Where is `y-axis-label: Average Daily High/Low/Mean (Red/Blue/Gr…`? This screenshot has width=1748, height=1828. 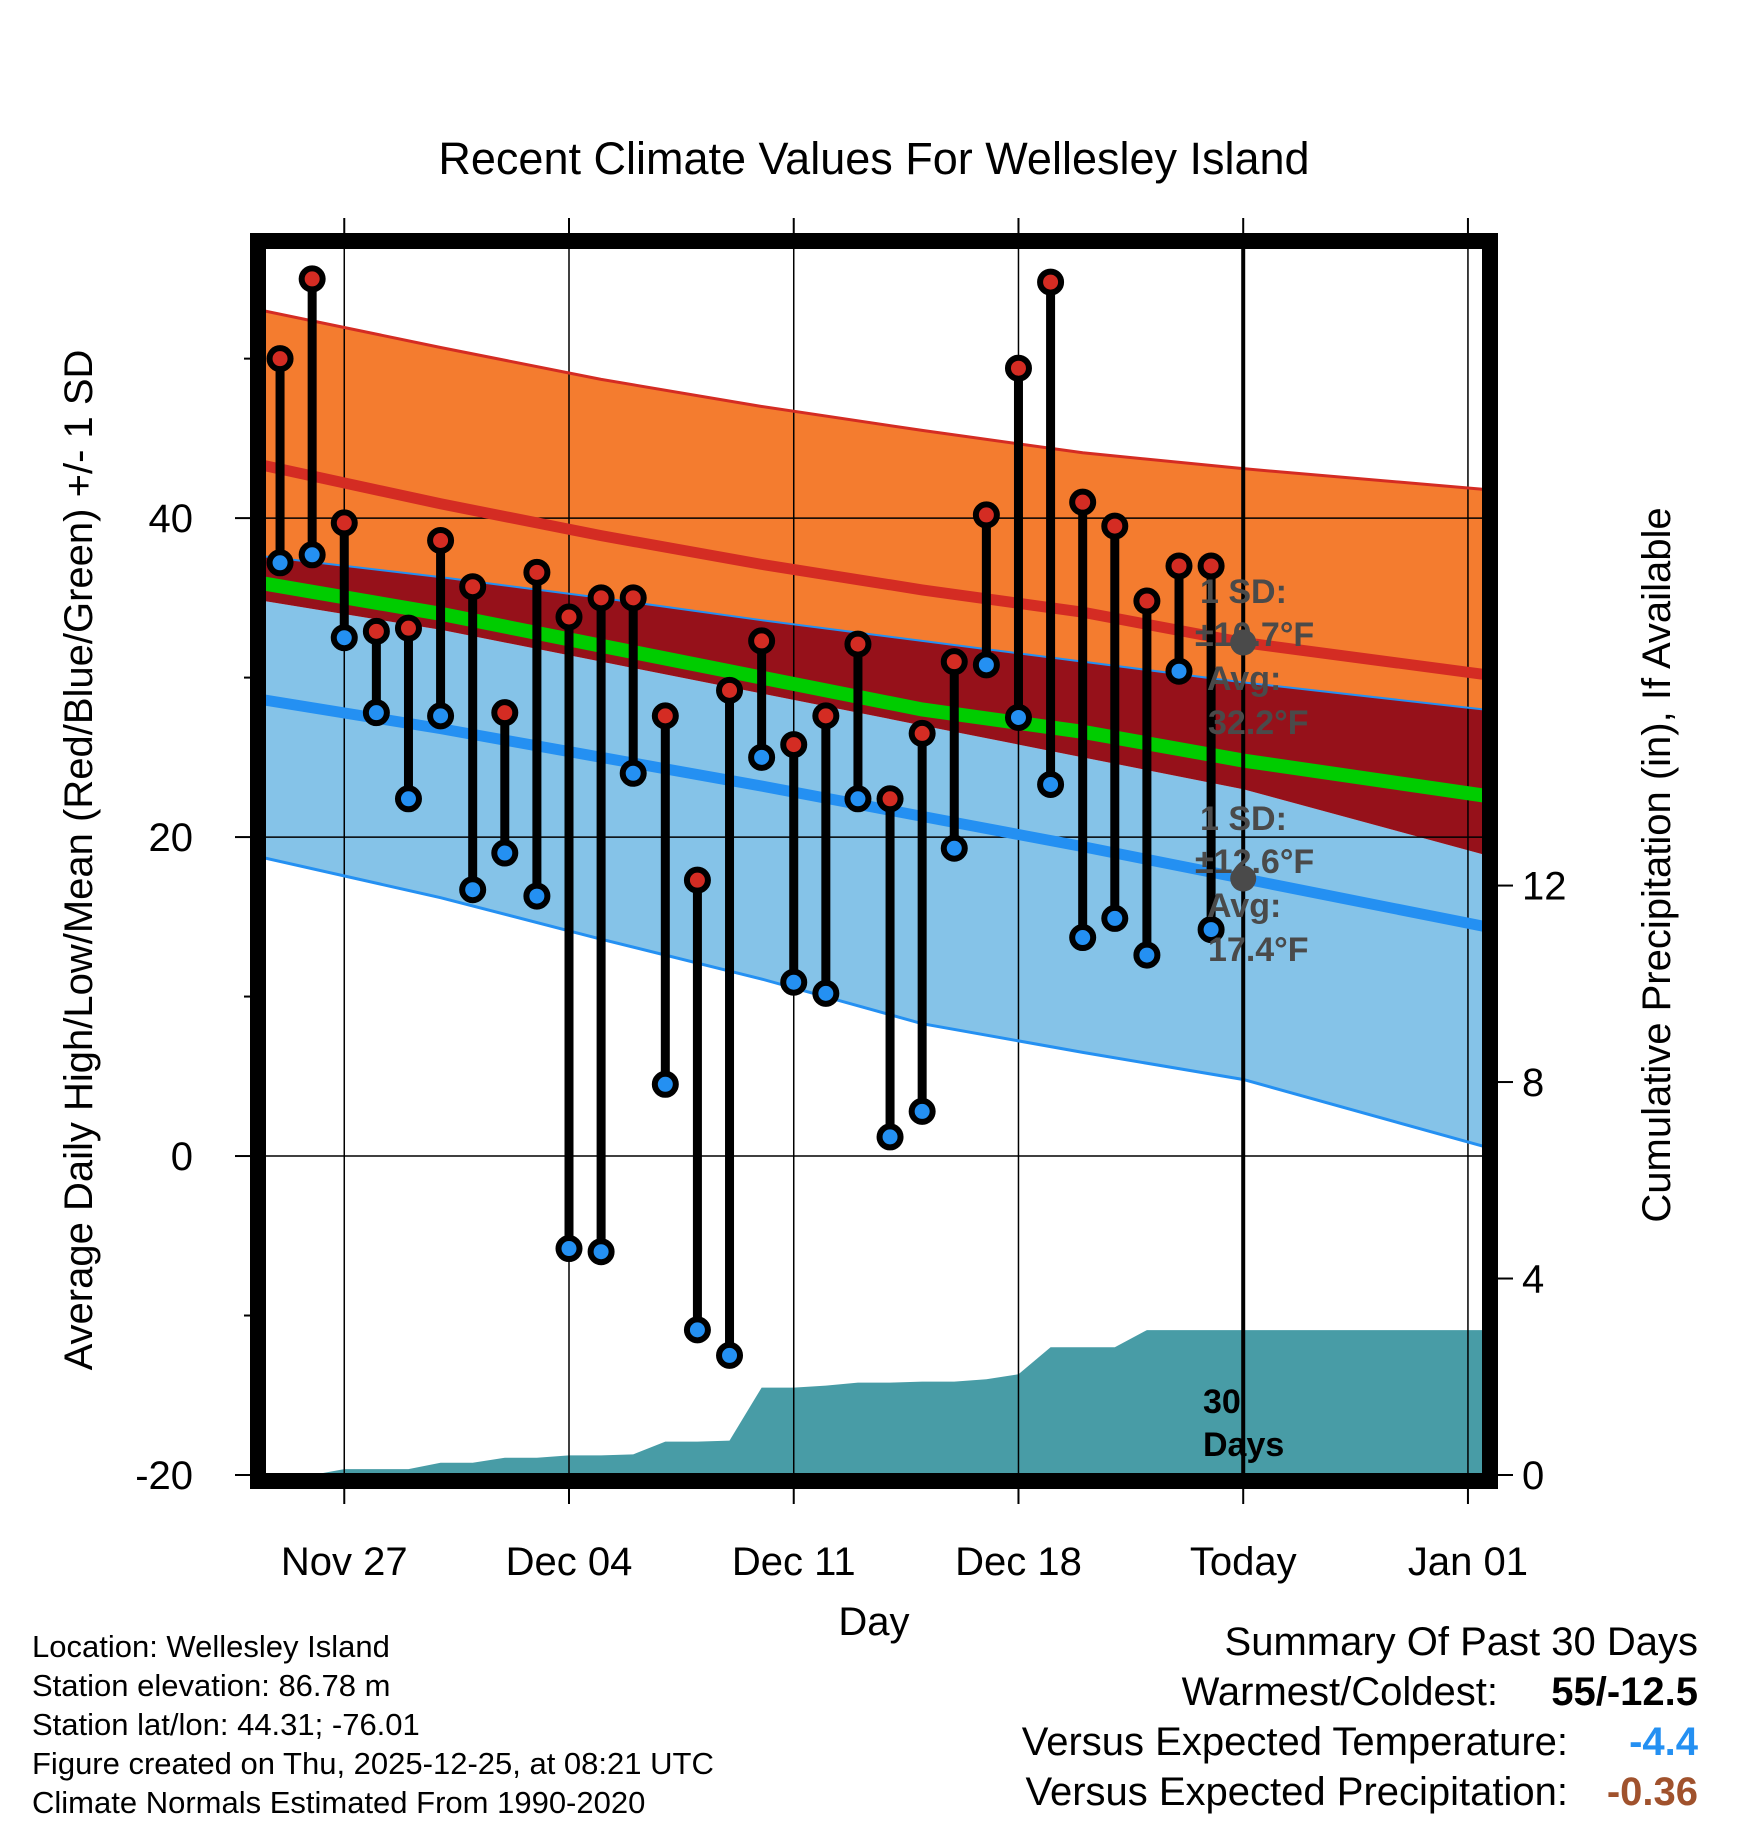
y-axis-label: Average Daily High/Low/Mean (Red/Blue/Gr… is located at coordinates (79, 860).